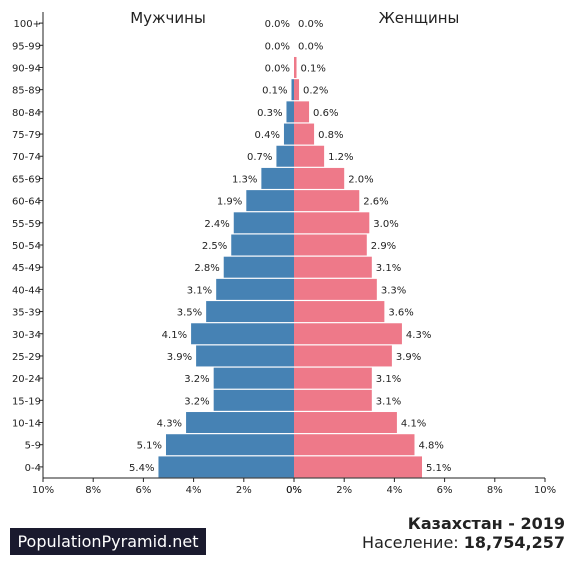 The height and width of the screenshot is (581, 575). Describe the element at coordinates (26, 91) in the screenshot. I see `age-group-label: 85-89` at that location.